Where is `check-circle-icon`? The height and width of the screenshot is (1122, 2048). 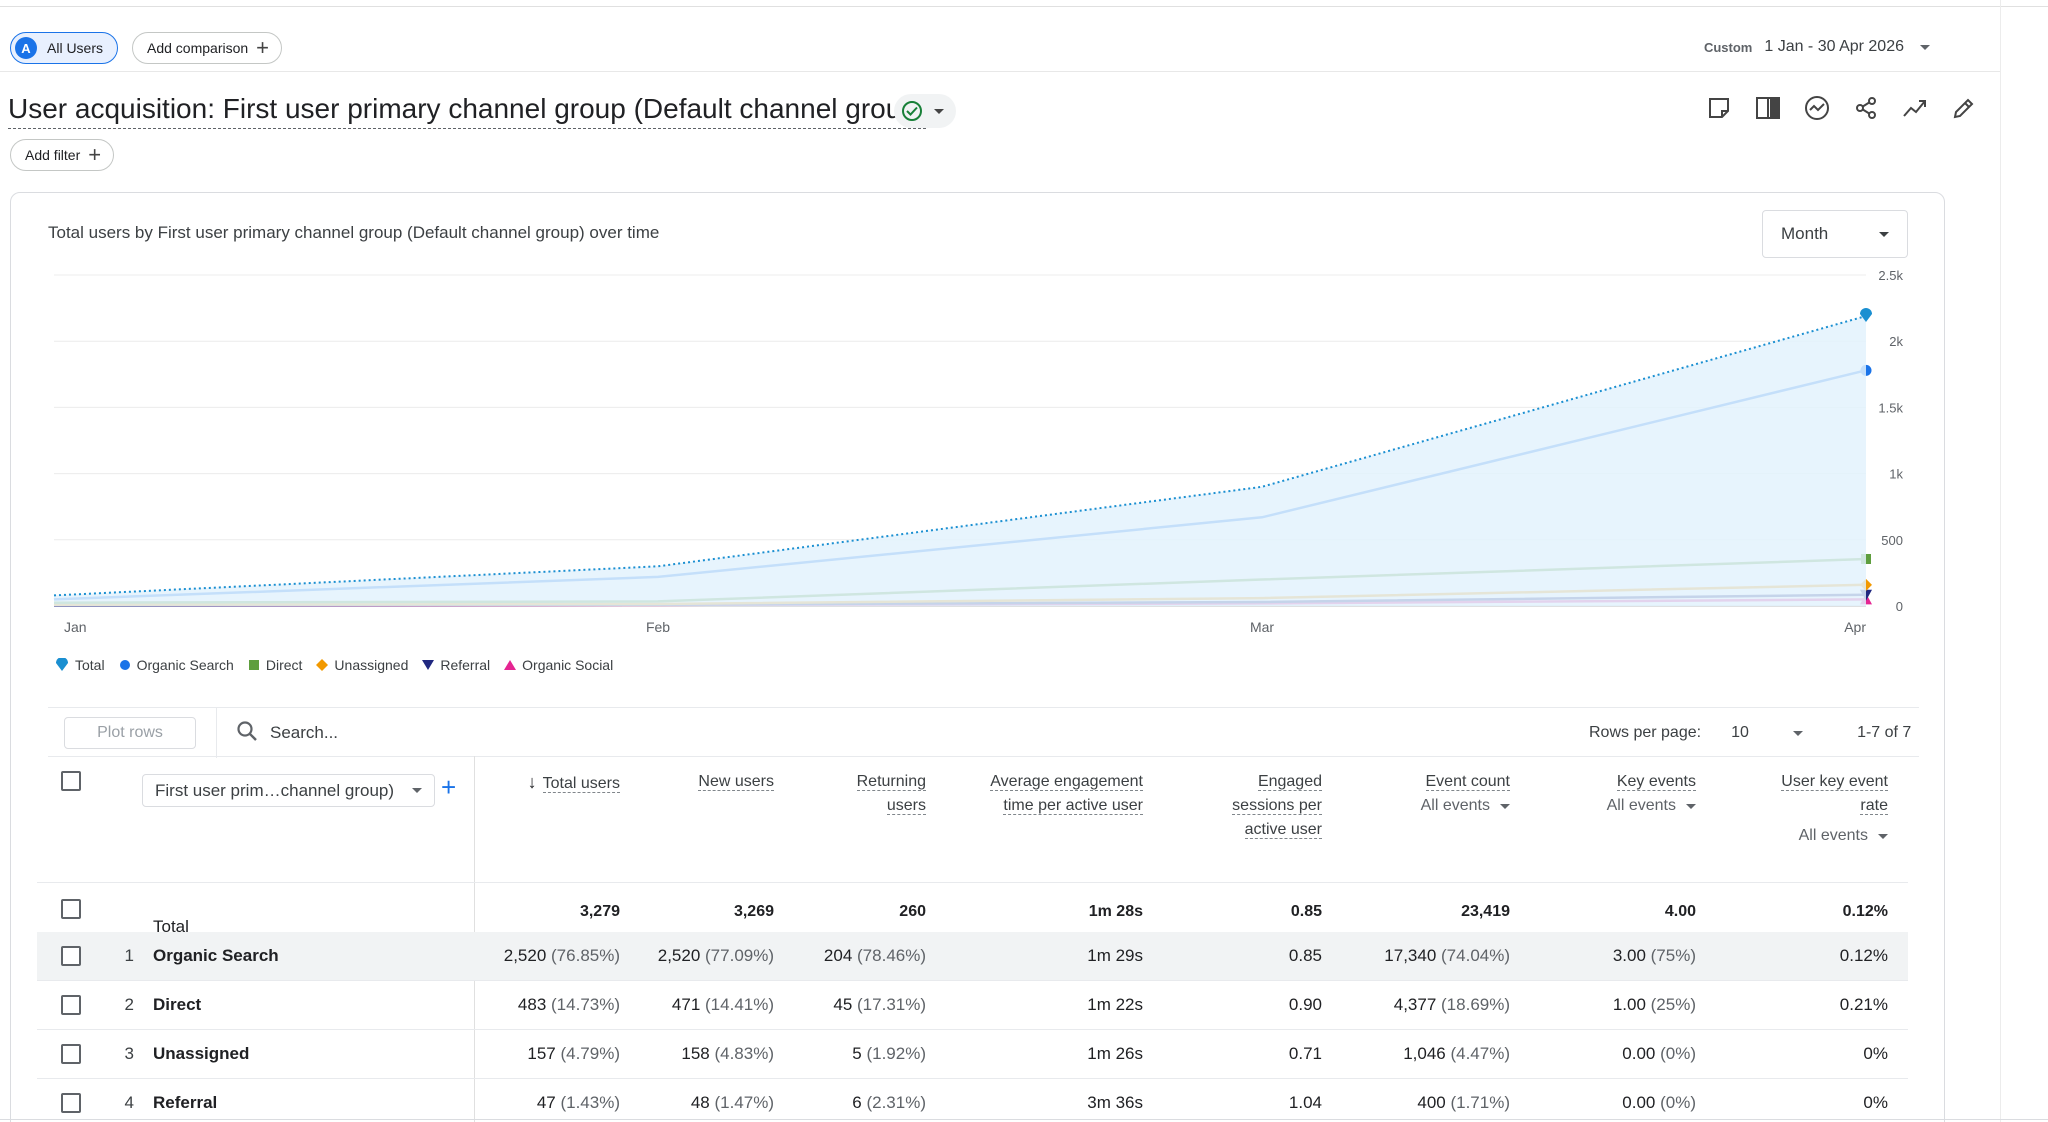 check-circle-icon is located at coordinates (912, 111).